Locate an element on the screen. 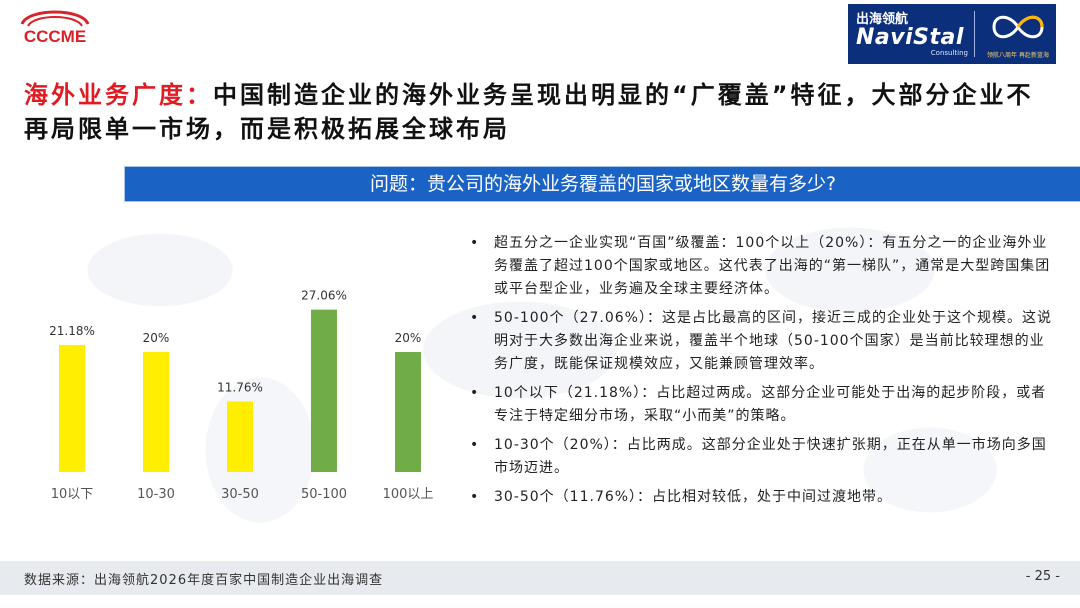  x-tick-label: 100以上 is located at coordinates (408, 494).